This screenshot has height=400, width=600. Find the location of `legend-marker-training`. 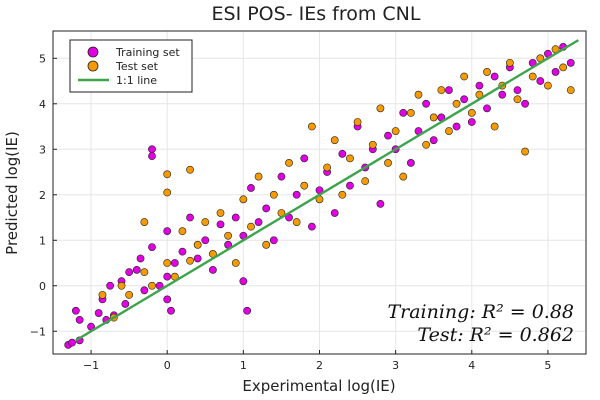

legend-marker-training is located at coordinates (93, 52).